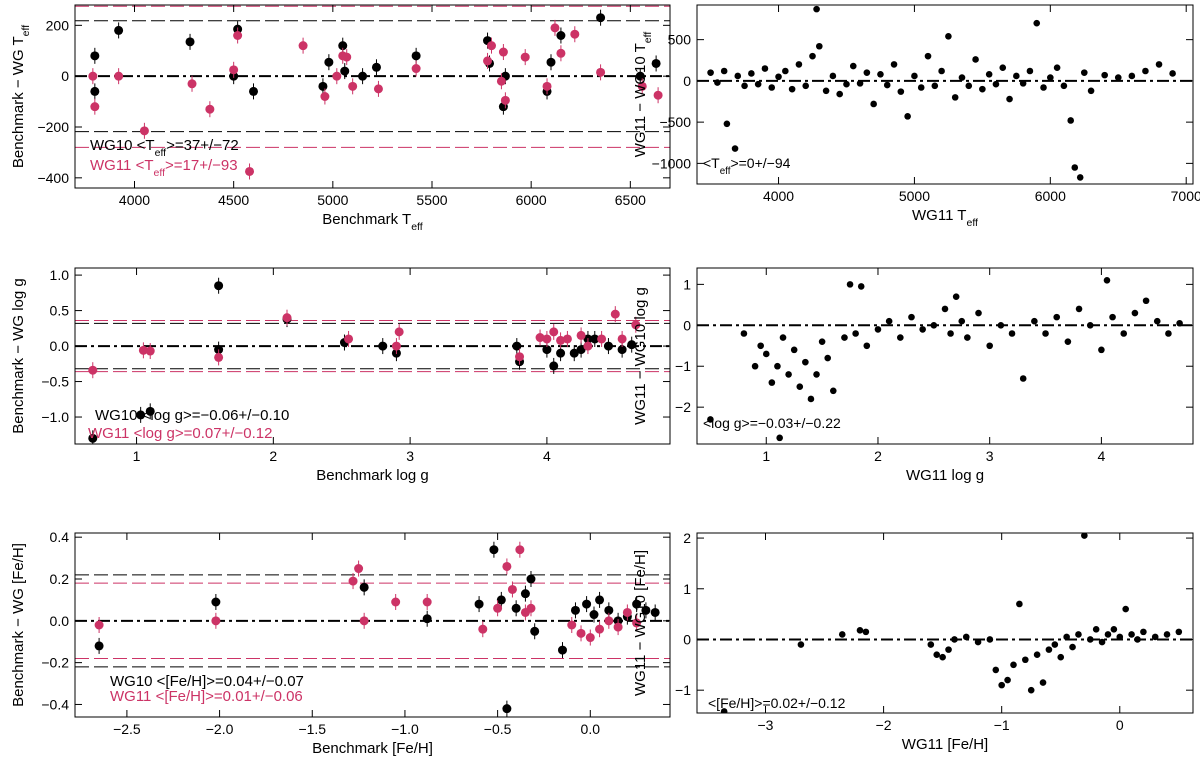  I want to click on logg-wg-annotation-wg10: <log g>=−0.03+/−0.22, so click(772, 423).